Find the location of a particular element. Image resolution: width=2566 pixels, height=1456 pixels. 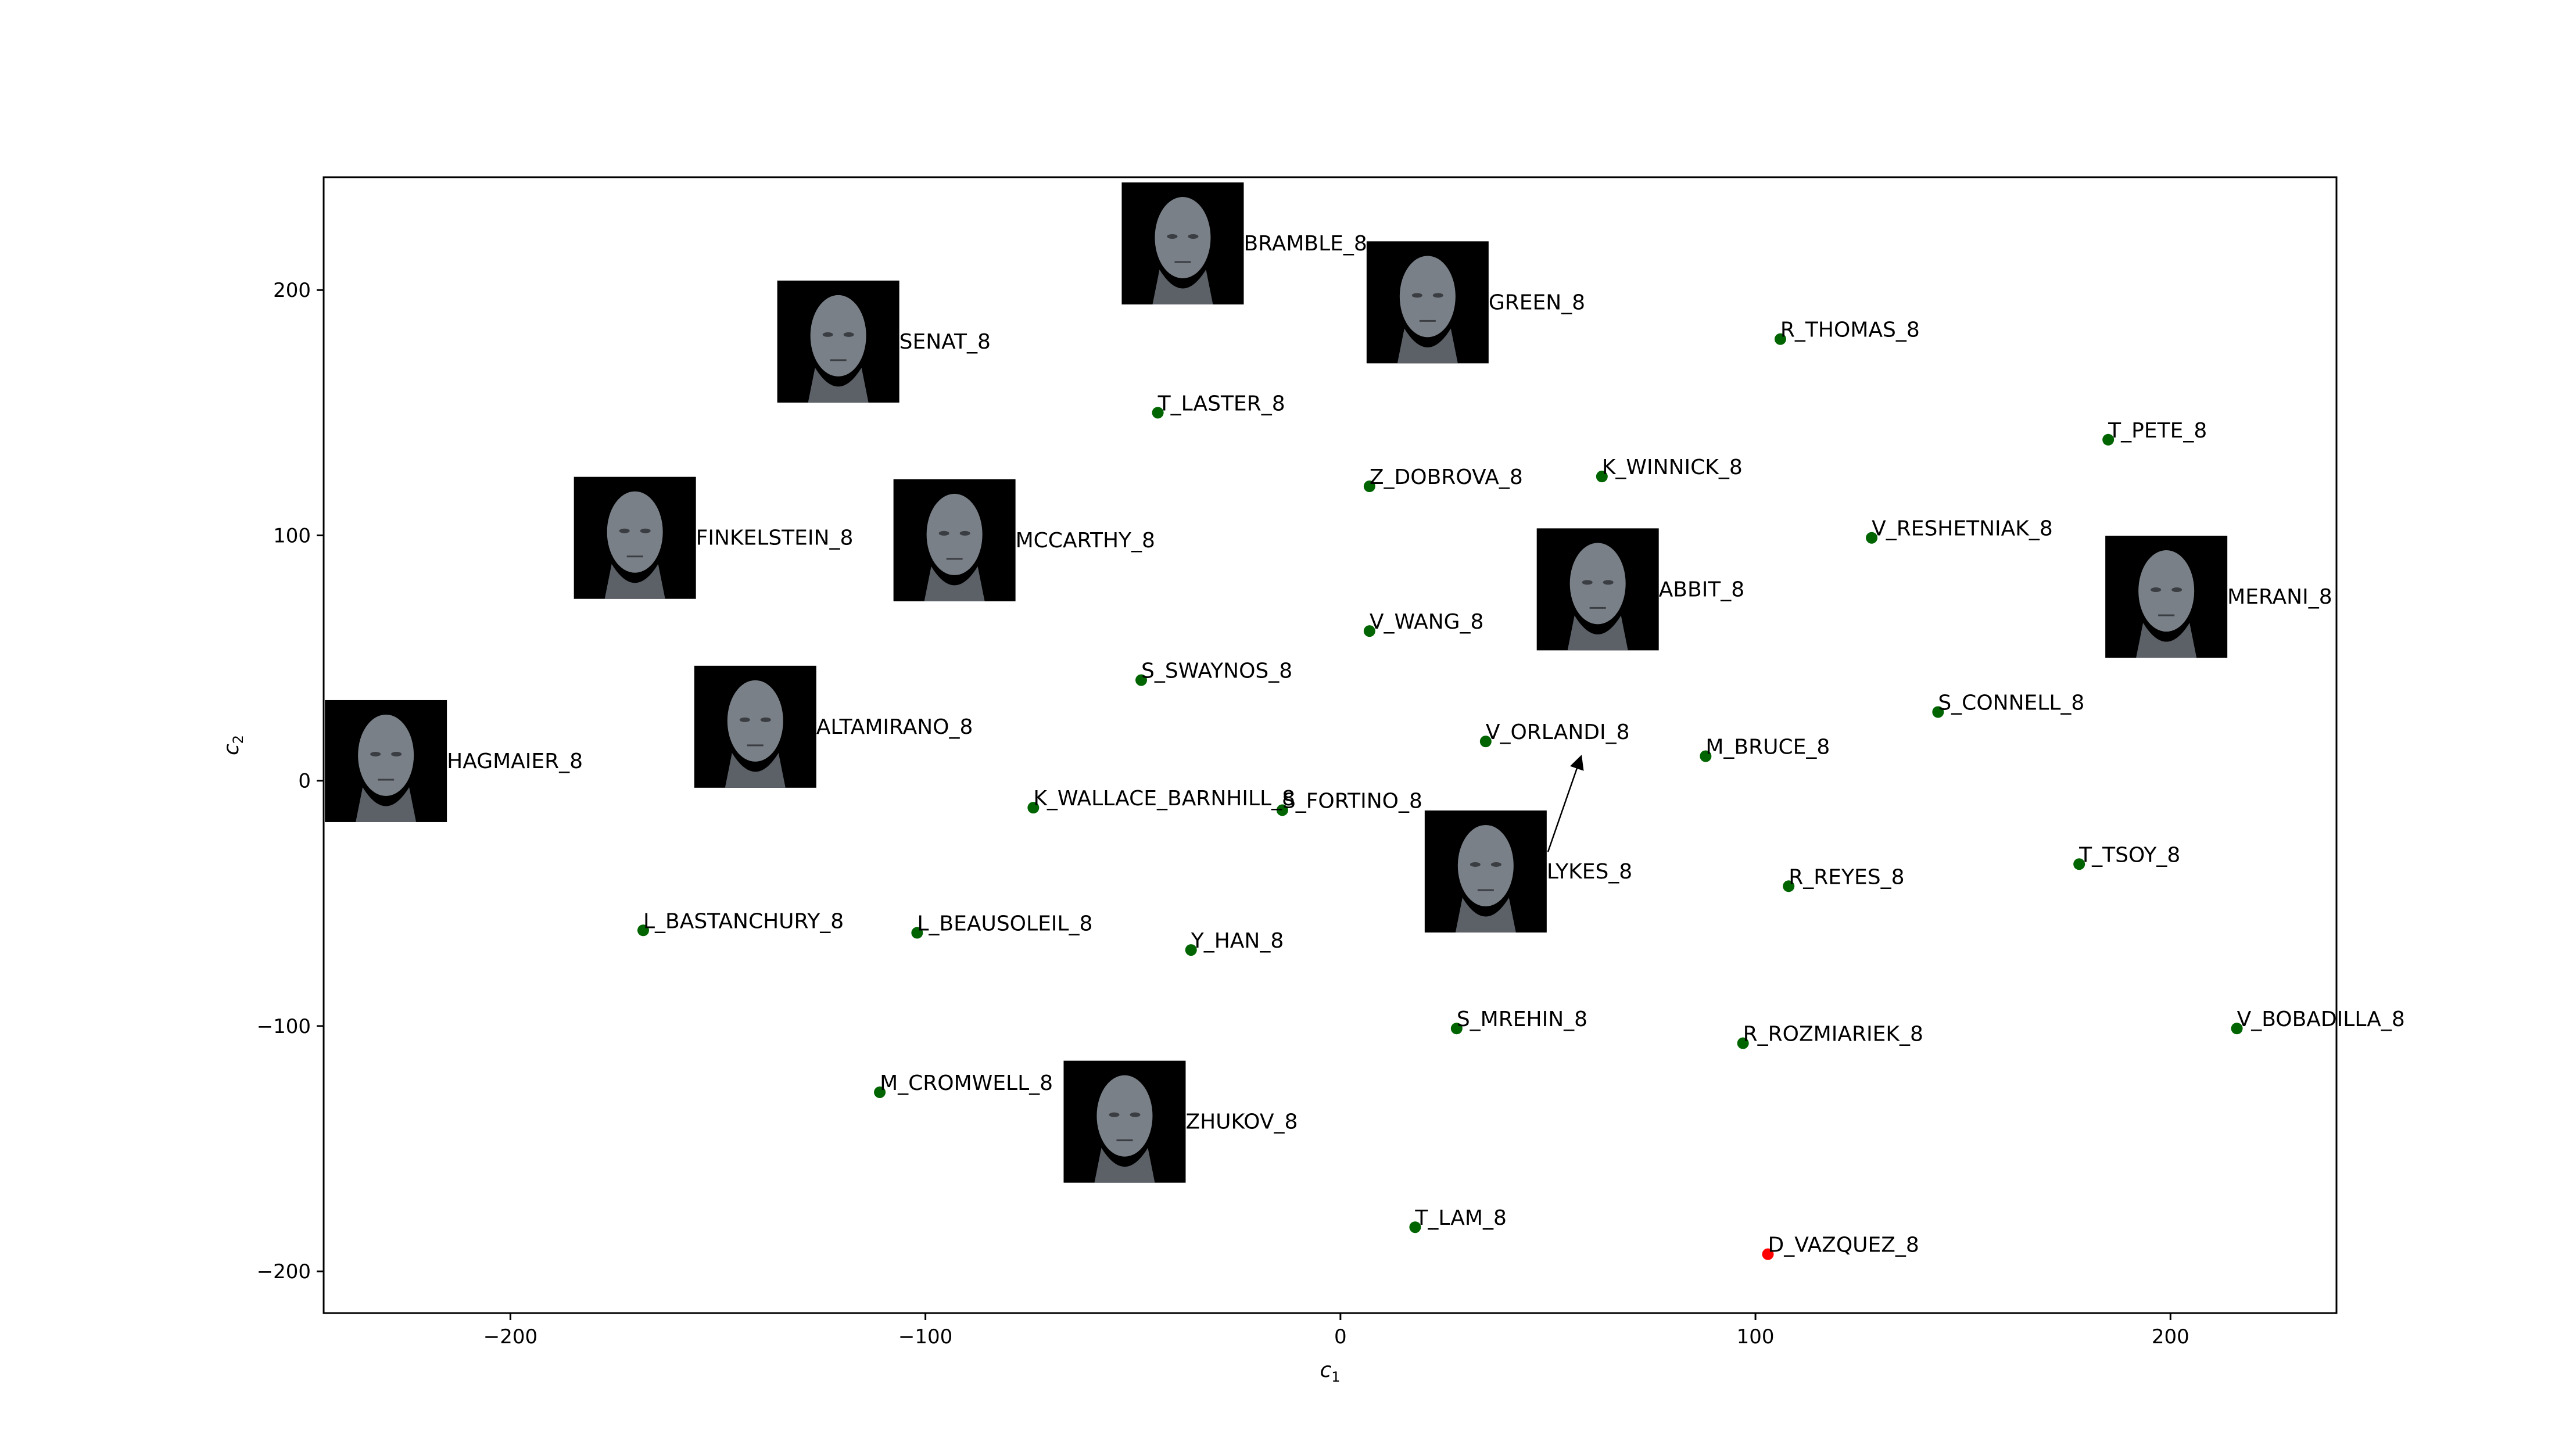

label-v-reshetniak-8: V_RESHETNIAK_8 is located at coordinates (1963, 529).